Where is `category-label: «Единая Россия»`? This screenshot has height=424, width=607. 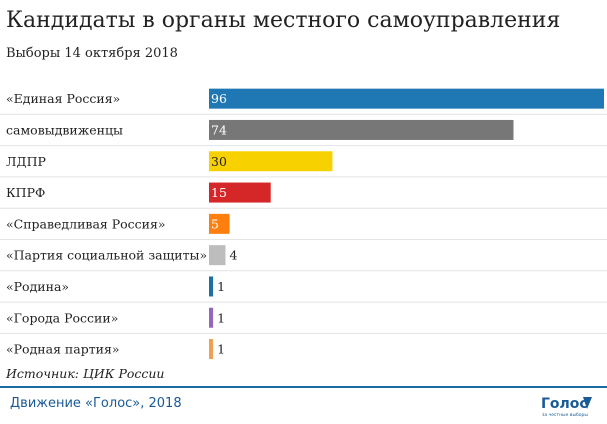 category-label: «Единая Россия» is located at coordinates (63, 98).